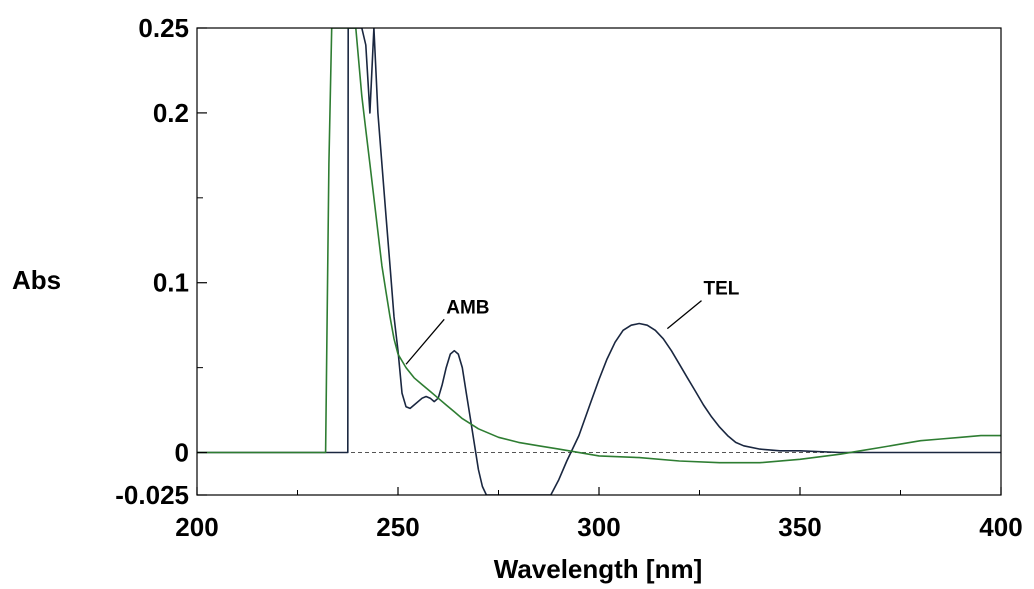  Describe the element at coordinates (598, 527) in the screenshot. I see `x-tick-label: 300` at that location.